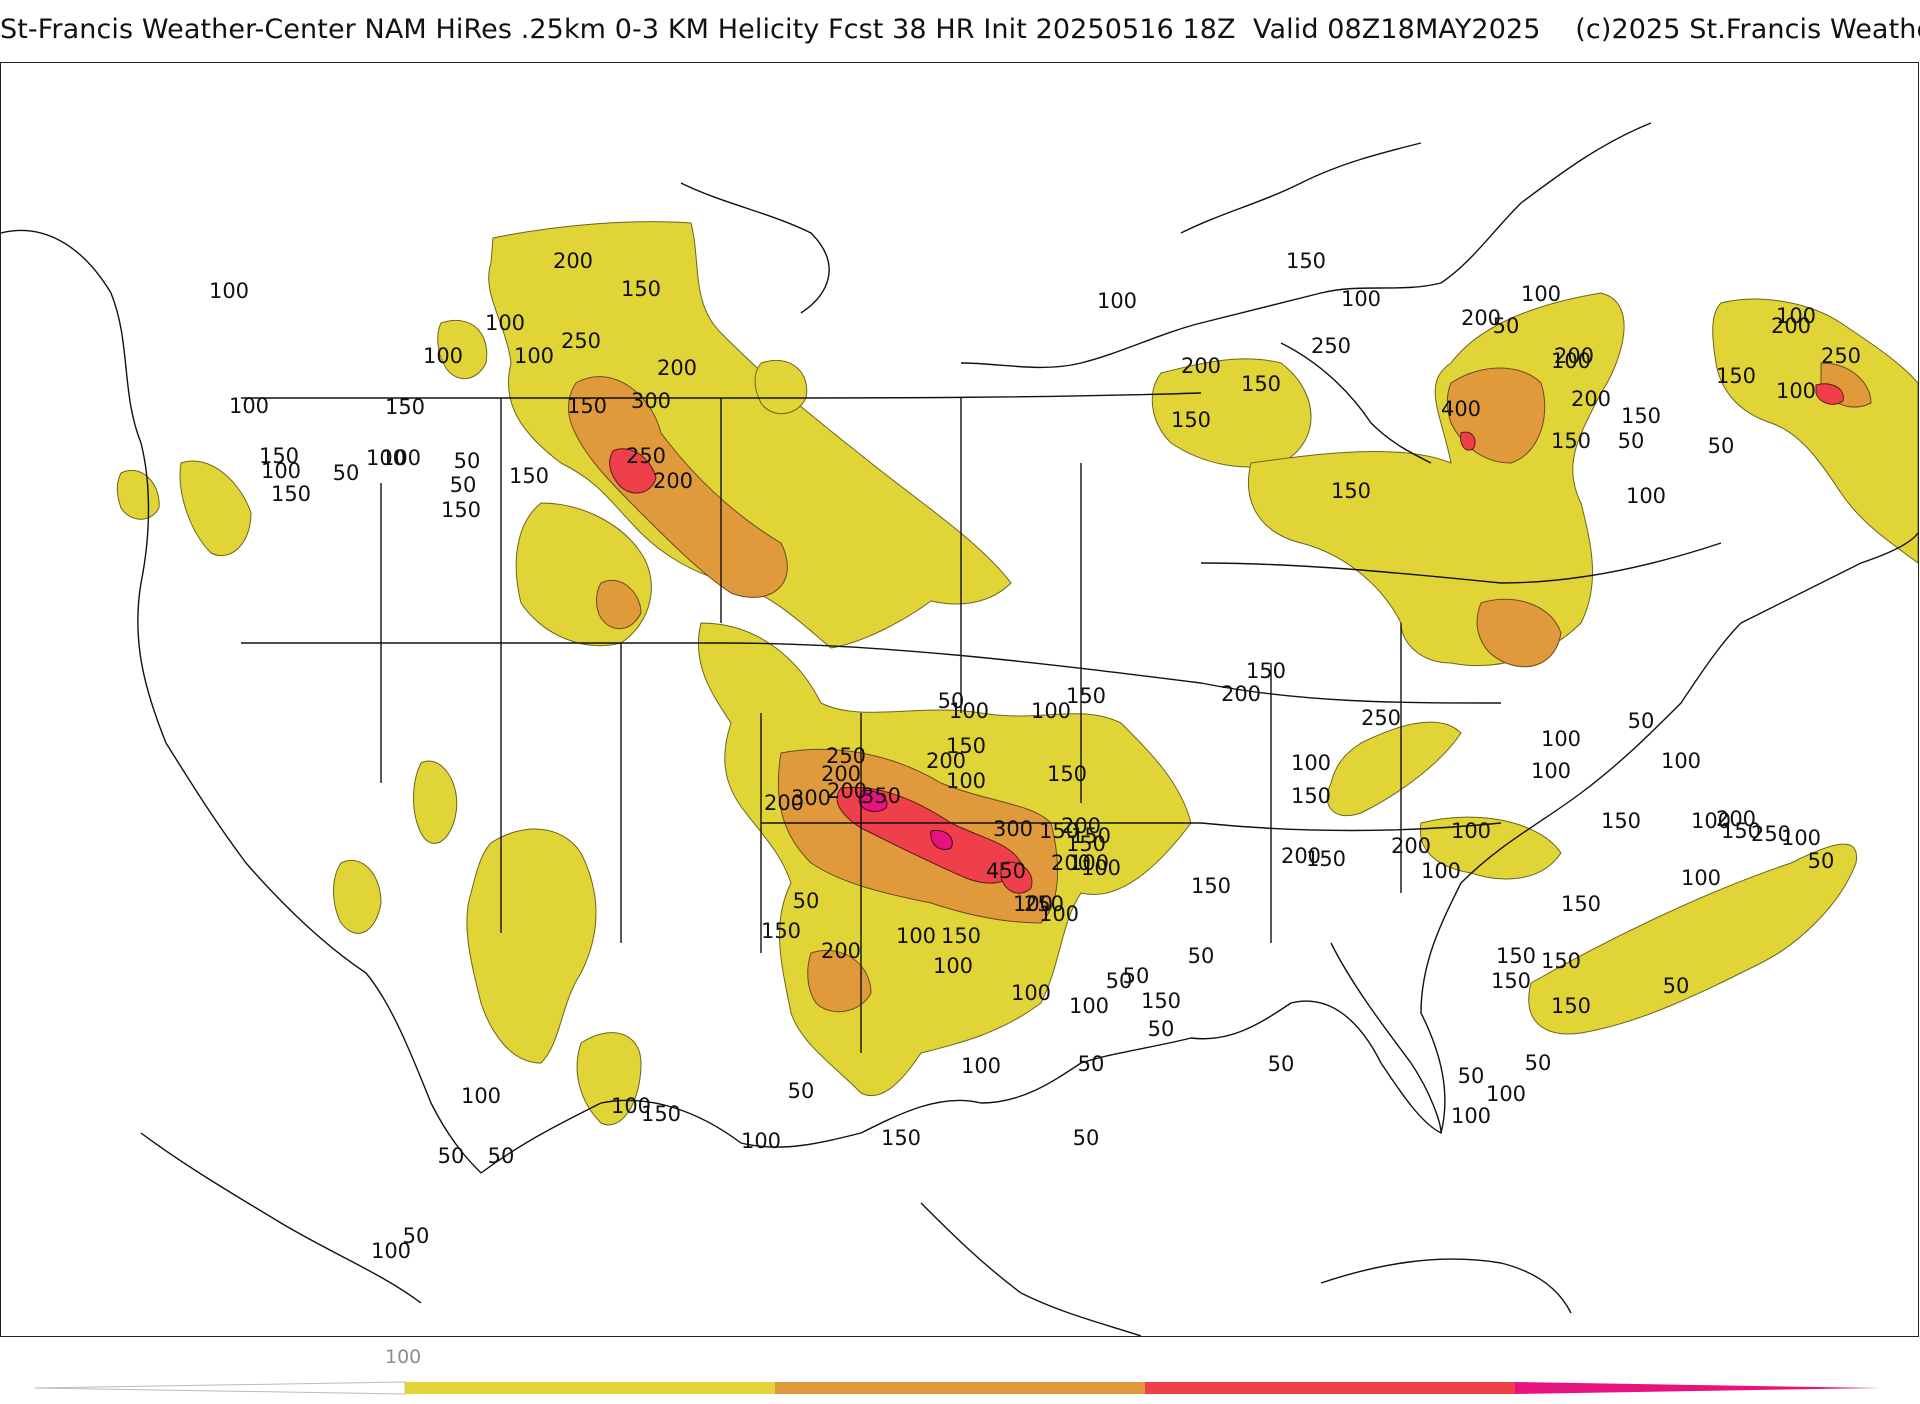  What do you see at coordinates (651, 401) in the screenshot?
I see `contour-label: 300` at bounding box center [651, 401].